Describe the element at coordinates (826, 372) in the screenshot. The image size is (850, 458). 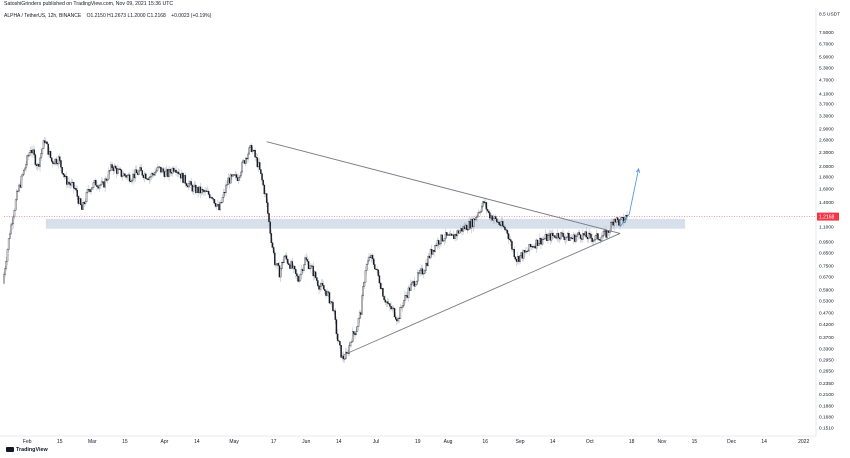
I see `y-tick-label: 0.2650` at that location.